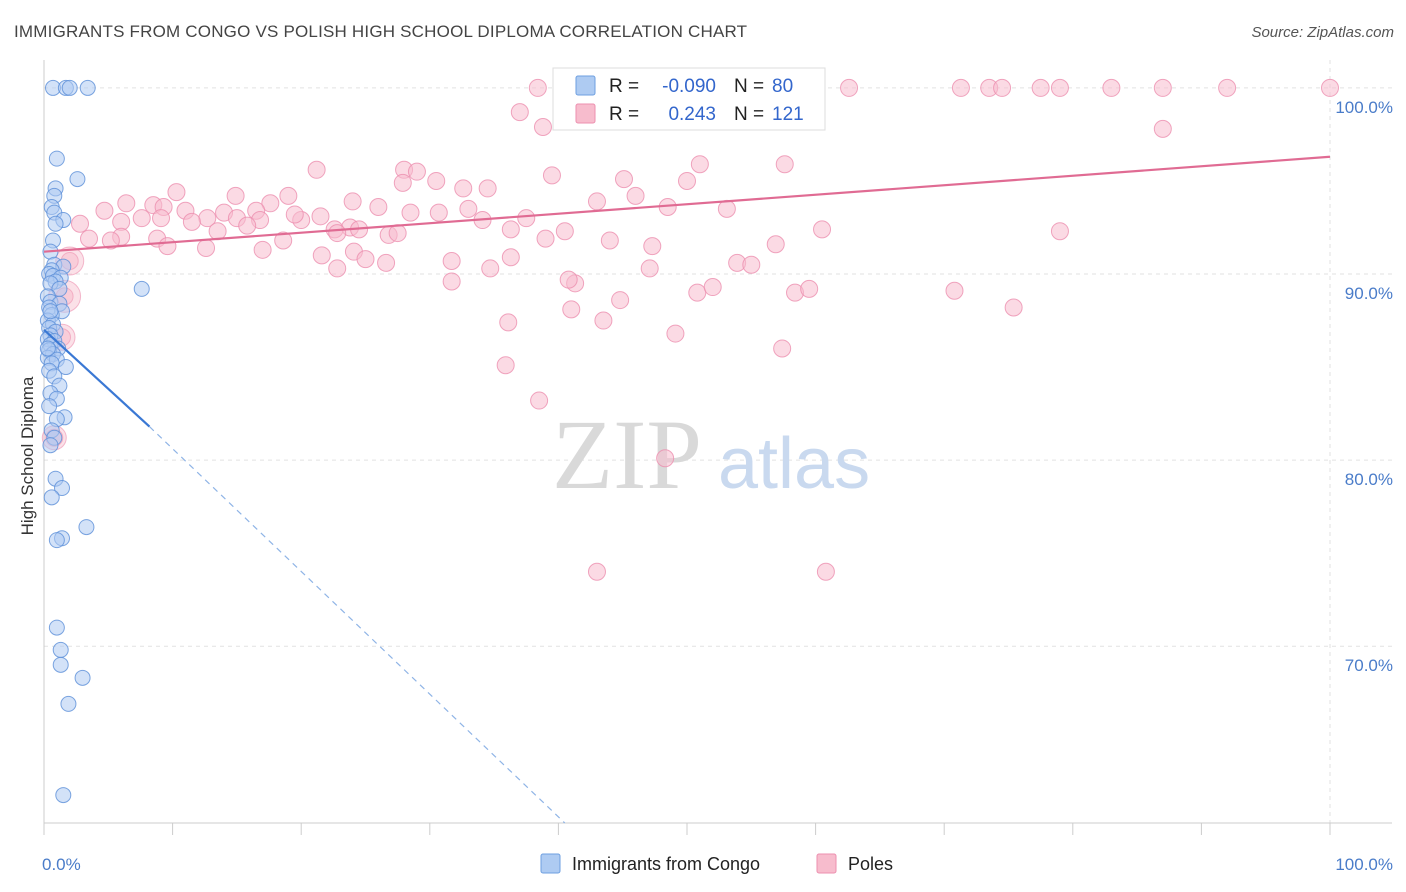  Describe the element at coordinates (585, 113) in the screenshot. I see `legend-swatch-poles` at that location.